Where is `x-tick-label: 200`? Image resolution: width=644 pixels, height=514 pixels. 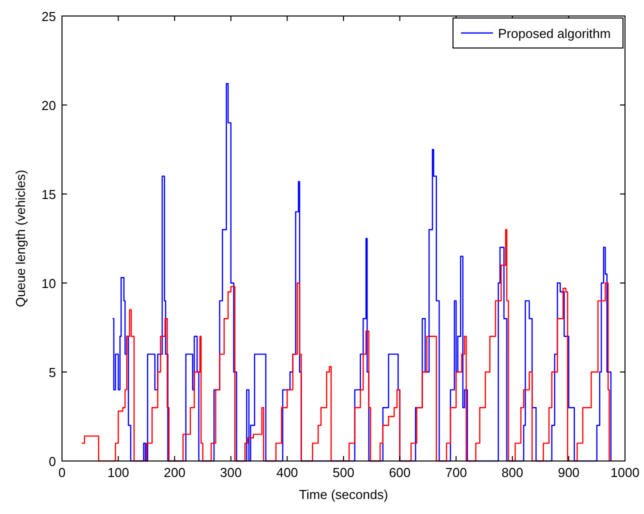
x-tick-label: 200 is located at coordinates (175, 472).